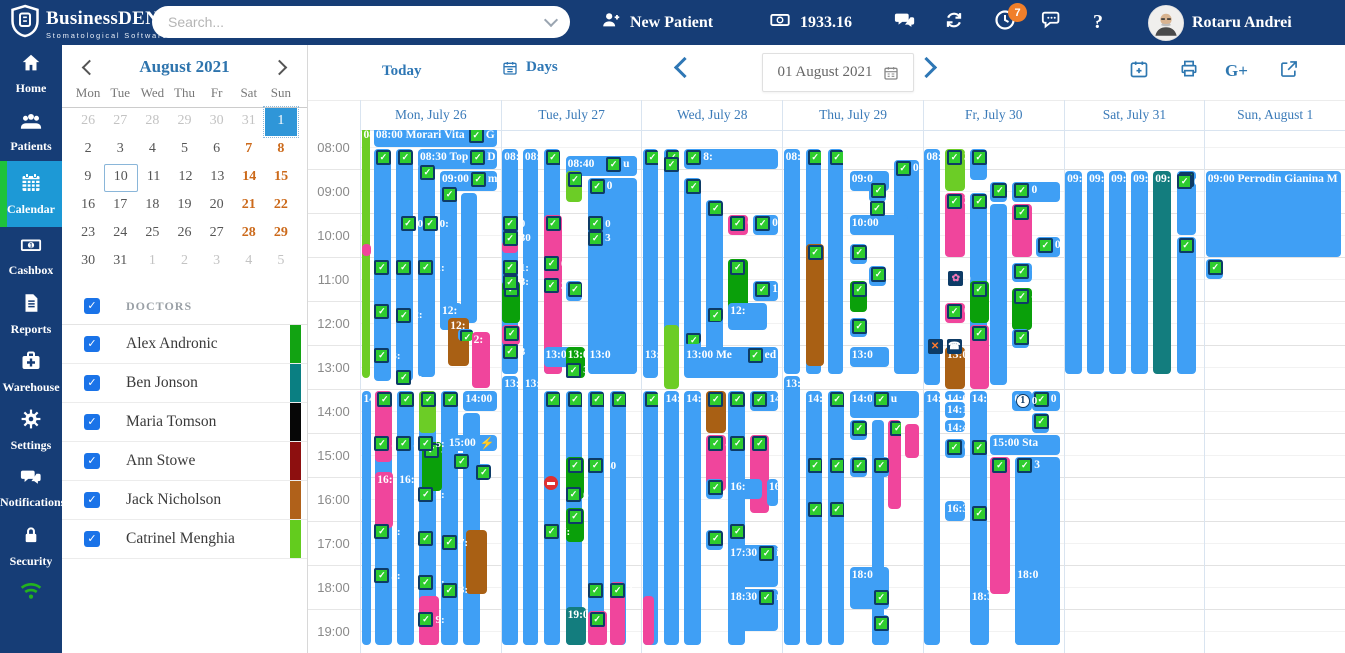  What do you see at coordinates (530, 67) in the screenshot?
I see `days-view-button: Days` at bounding box center [530, 67].